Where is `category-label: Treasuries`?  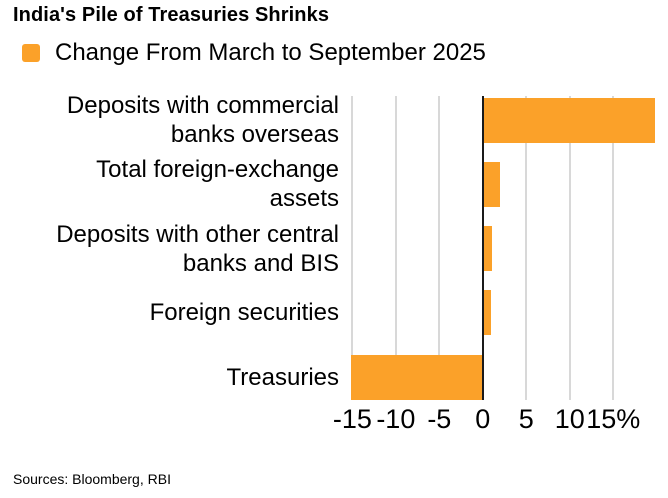 category-label: Treasuries is located at coordinates (282, 377).